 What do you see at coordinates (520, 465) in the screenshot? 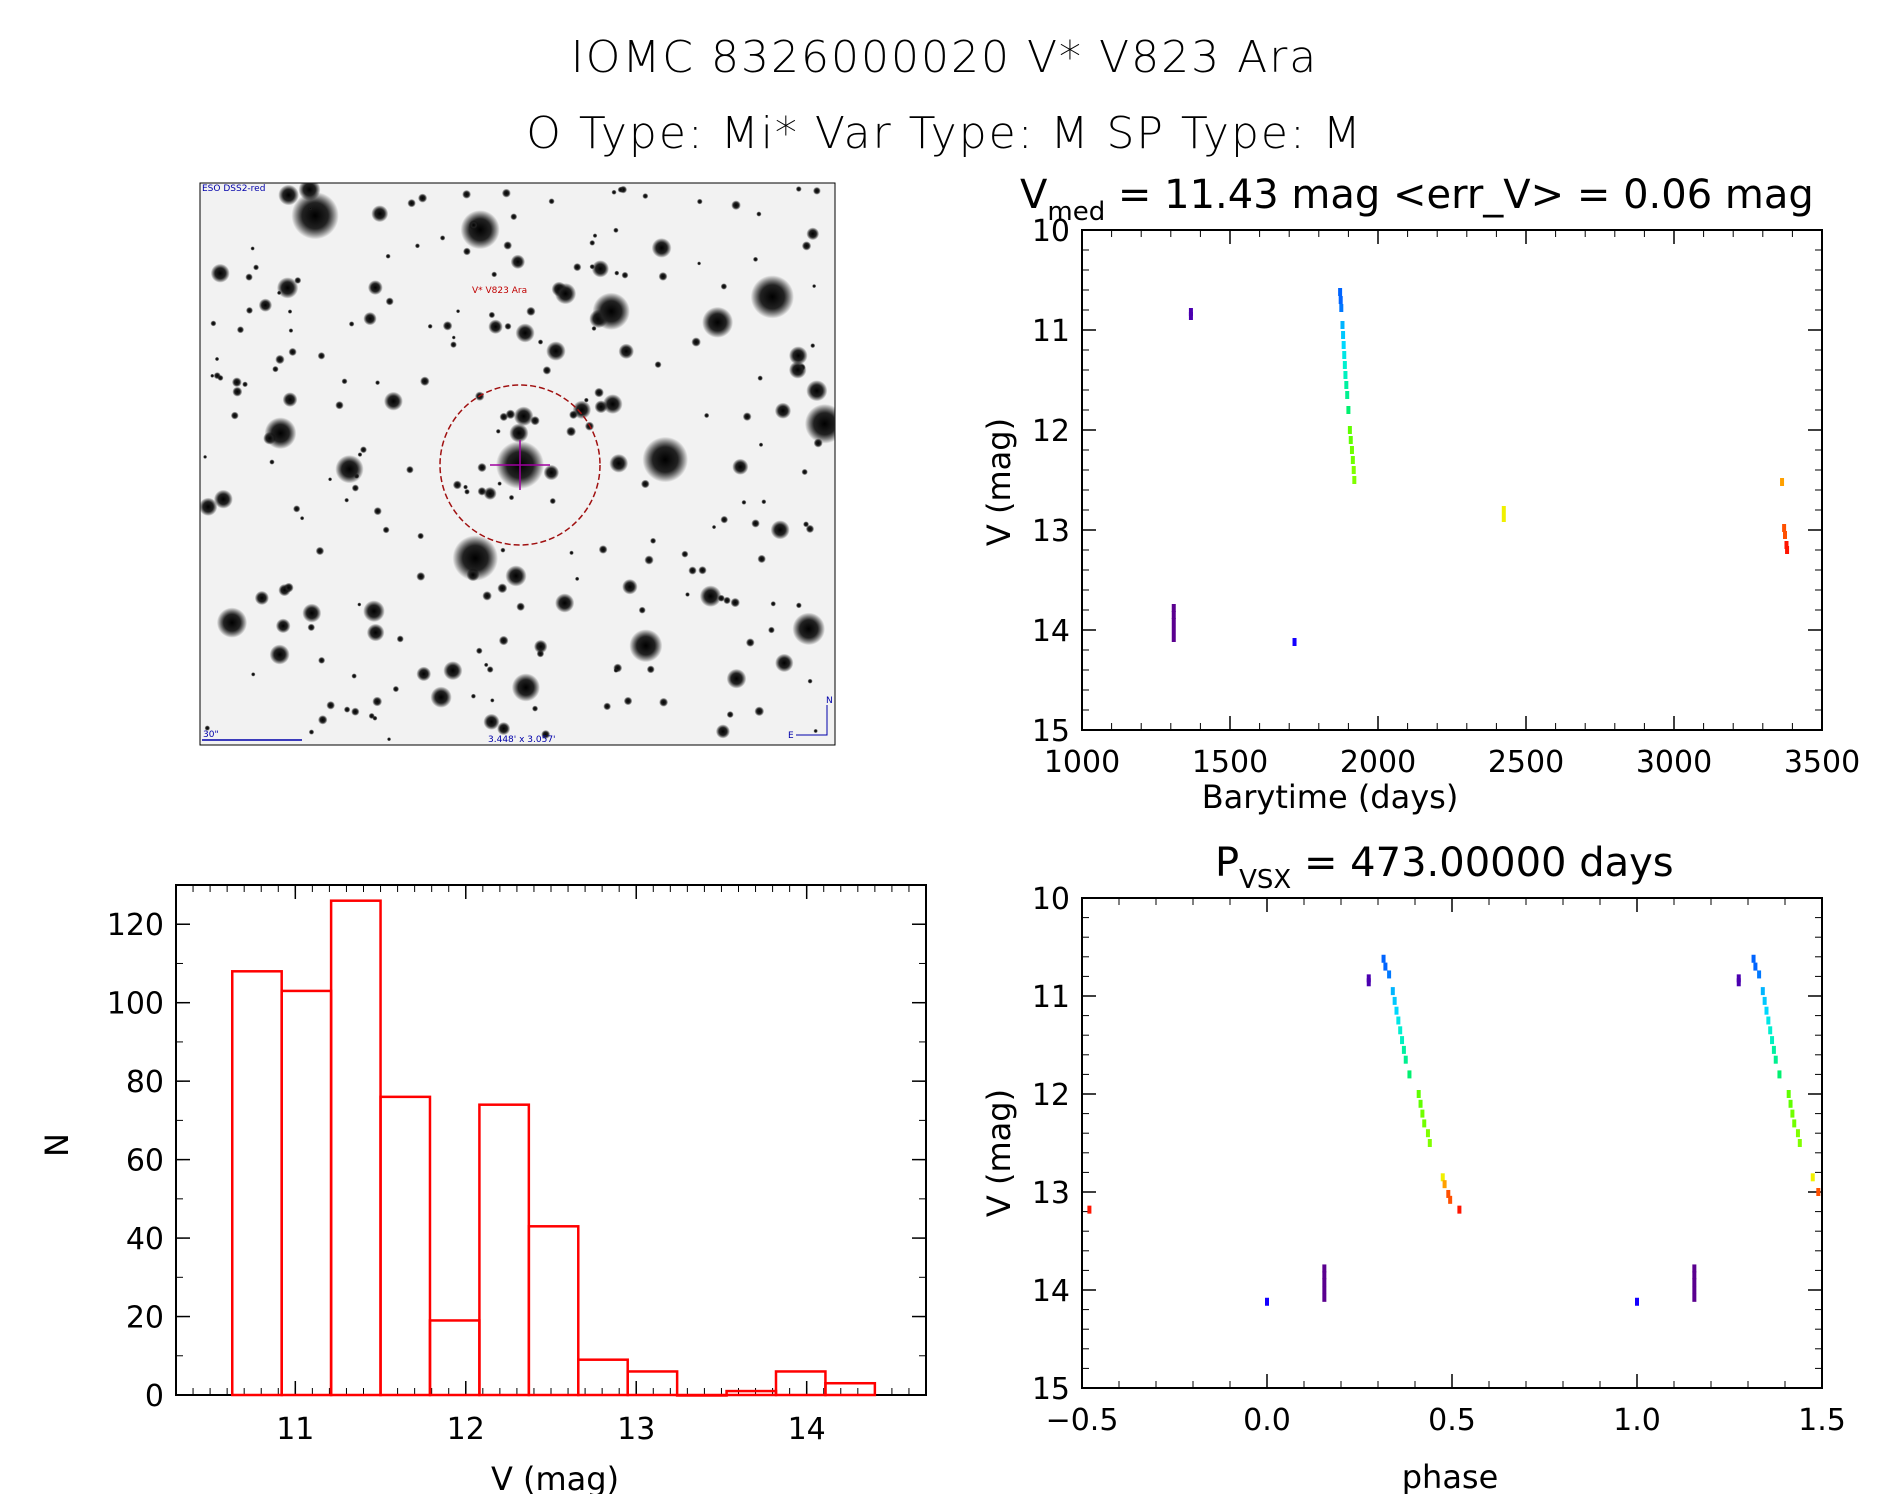
I see `target-circle` at bounding box center [520, 465].